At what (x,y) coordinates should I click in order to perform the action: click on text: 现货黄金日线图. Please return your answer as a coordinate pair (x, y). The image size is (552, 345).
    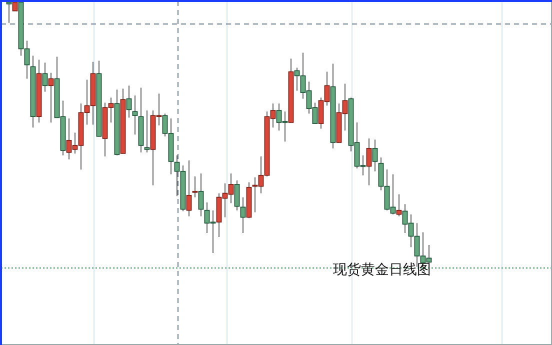
    Looking at the image, I should click on (382, 270).